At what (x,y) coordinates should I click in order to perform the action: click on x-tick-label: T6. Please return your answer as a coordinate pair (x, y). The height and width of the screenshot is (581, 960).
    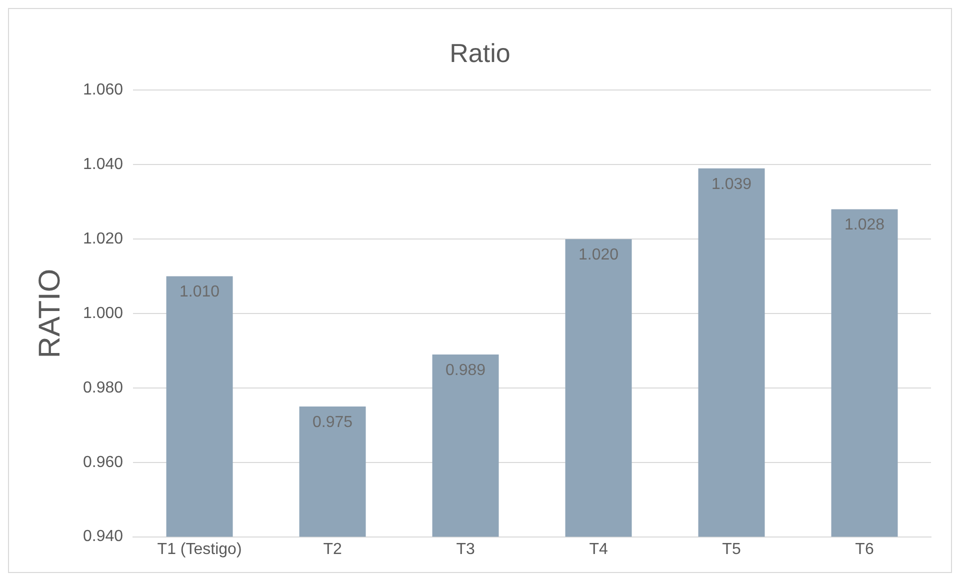
    Looking at the image, I should click on (864, 549).